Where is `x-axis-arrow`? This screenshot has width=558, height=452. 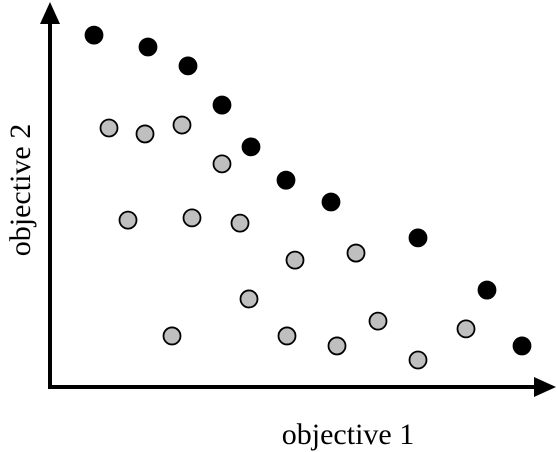 x-axis-arrow is located at coordinates (545, 387).